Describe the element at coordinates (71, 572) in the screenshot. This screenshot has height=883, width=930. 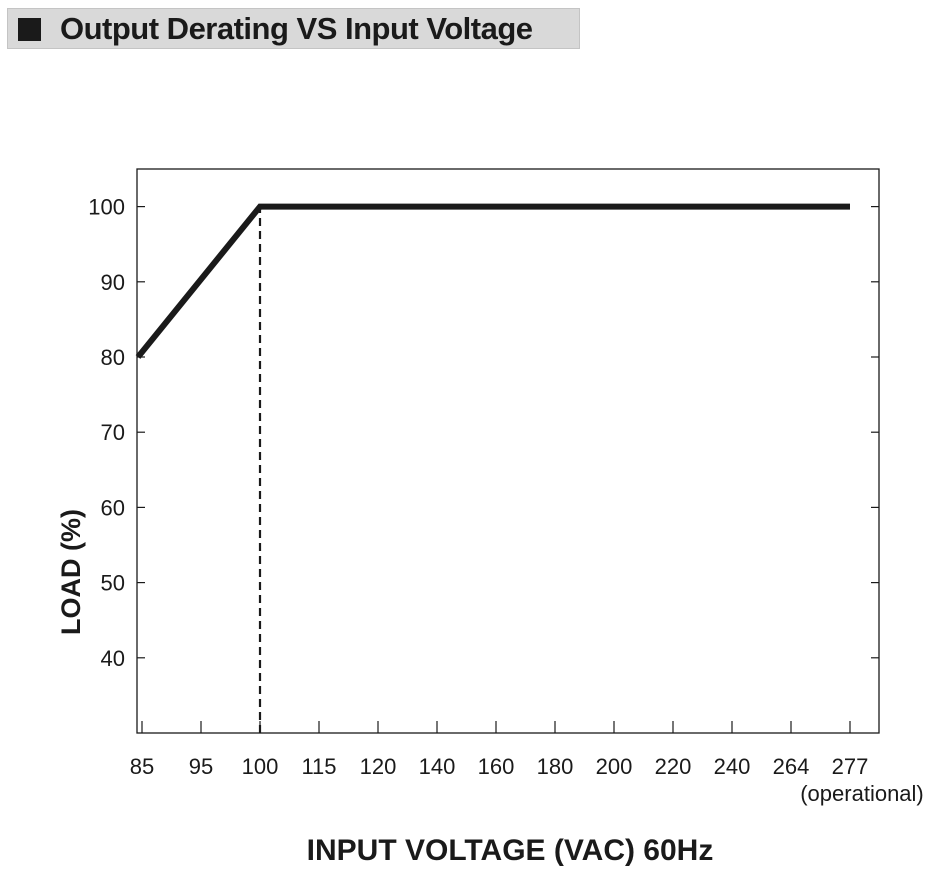
I see `y-axis-label: LOAD (%)` at that location.